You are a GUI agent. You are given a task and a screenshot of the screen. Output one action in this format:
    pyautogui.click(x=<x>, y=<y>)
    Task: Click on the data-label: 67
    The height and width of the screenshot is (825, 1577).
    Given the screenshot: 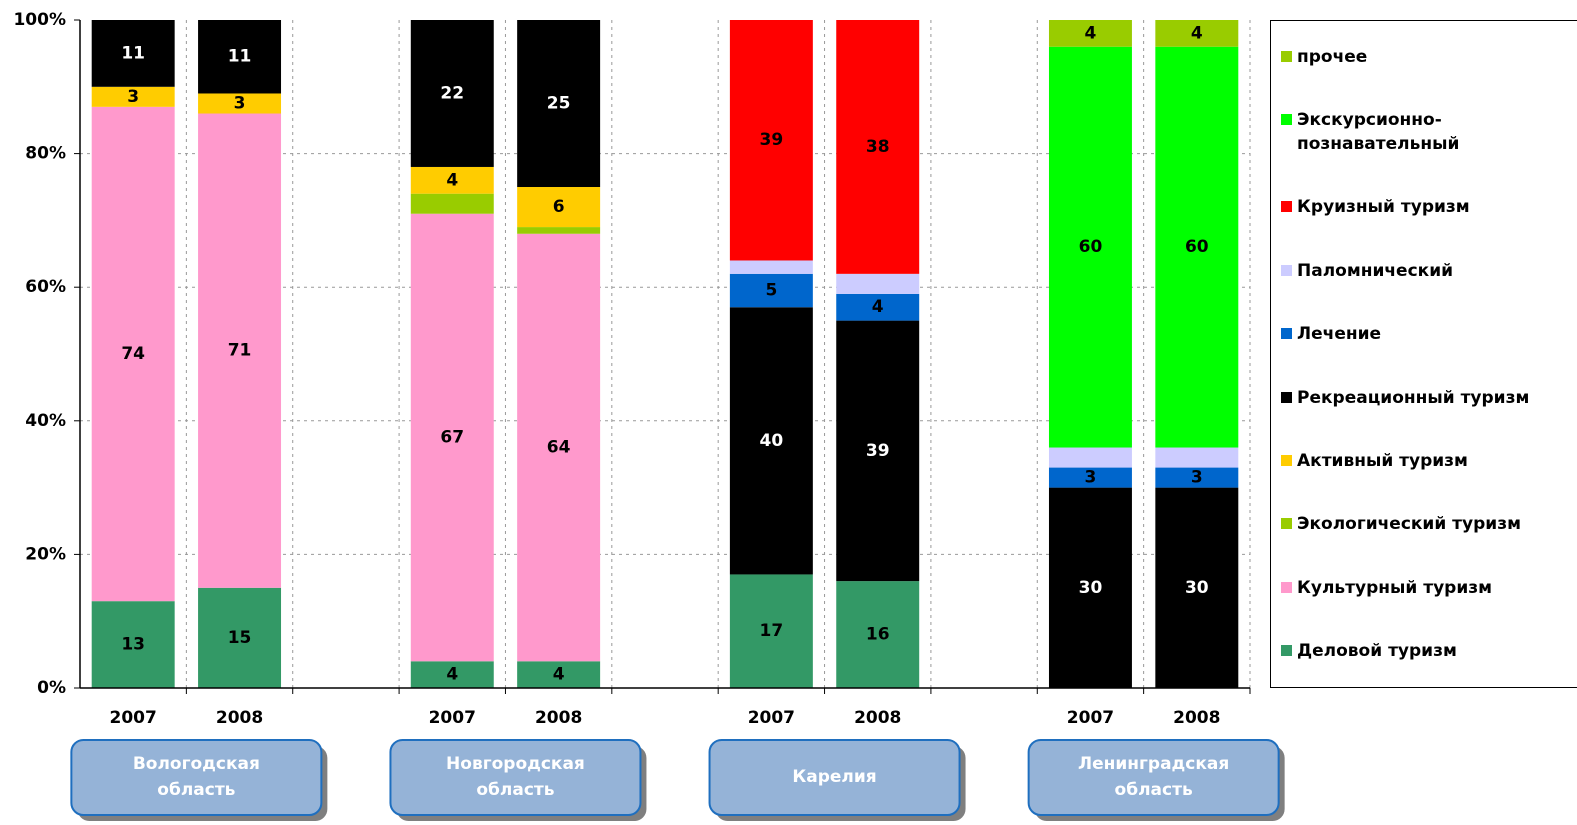 What is the action you would take?
    pyautogui.click(x=452, y=438)
    